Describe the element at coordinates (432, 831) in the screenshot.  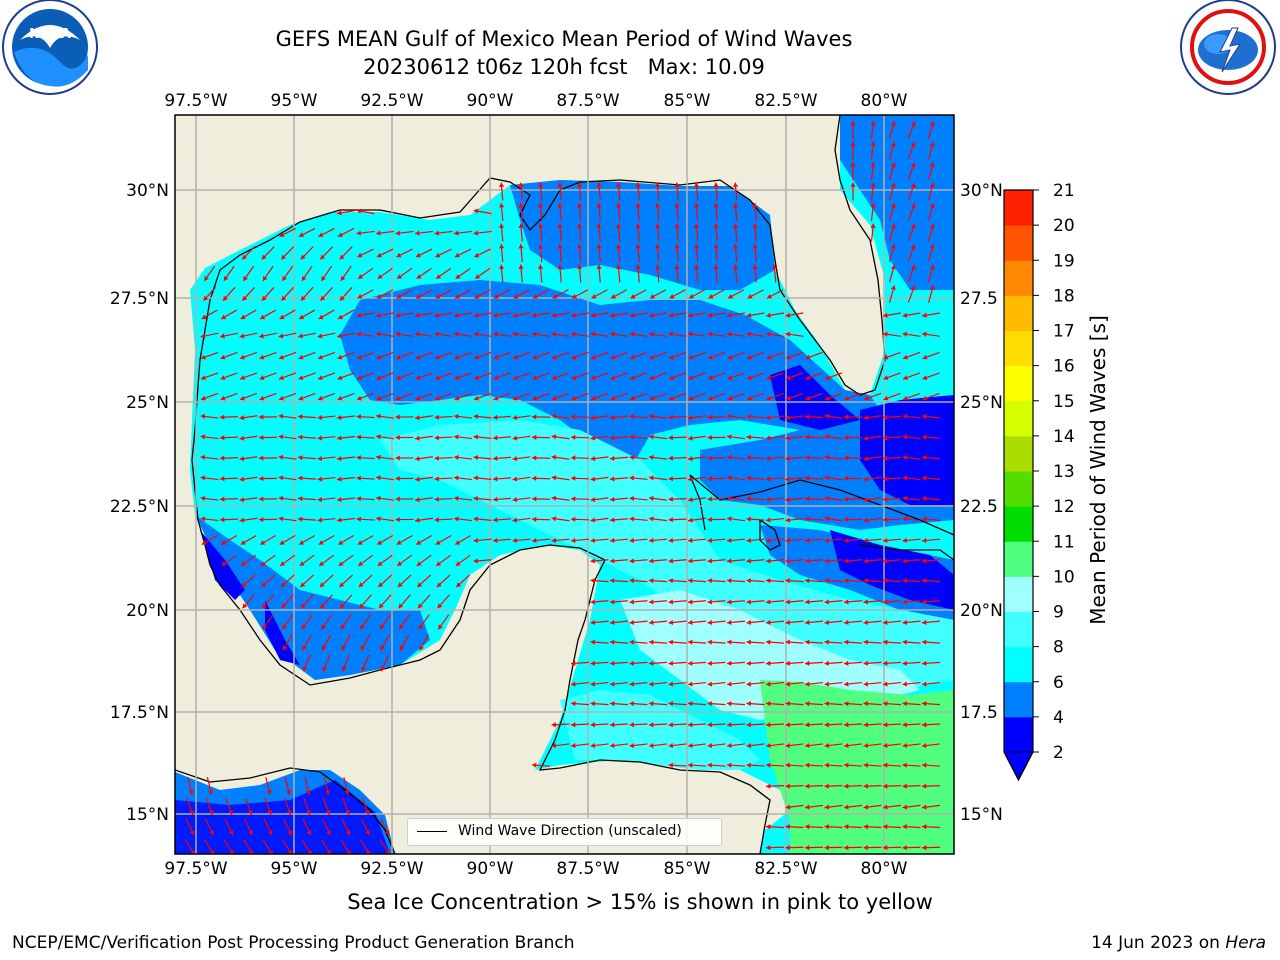
I see `legend-line-symbol` at that location.